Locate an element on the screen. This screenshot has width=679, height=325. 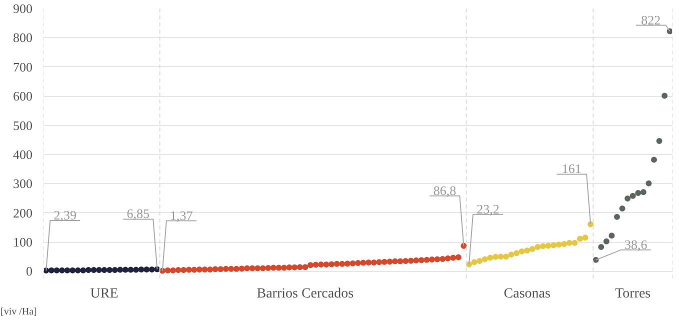
y-tick-label: 500 is located at coordinates (22, 125).